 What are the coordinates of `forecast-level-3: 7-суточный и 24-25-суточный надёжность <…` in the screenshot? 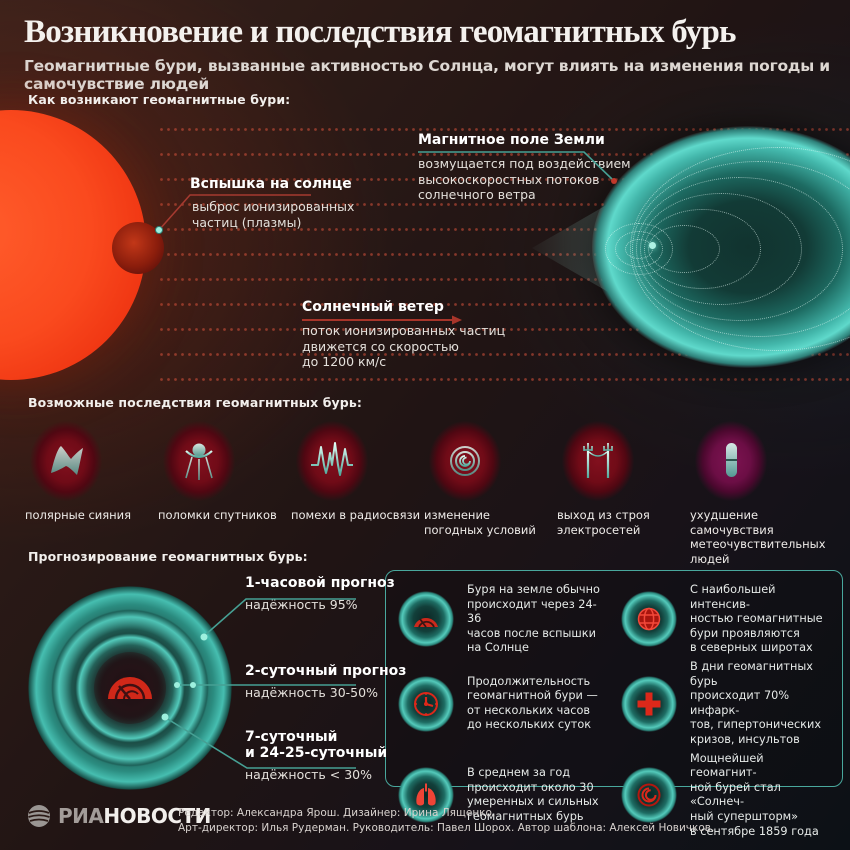 It's located at (316, 755).